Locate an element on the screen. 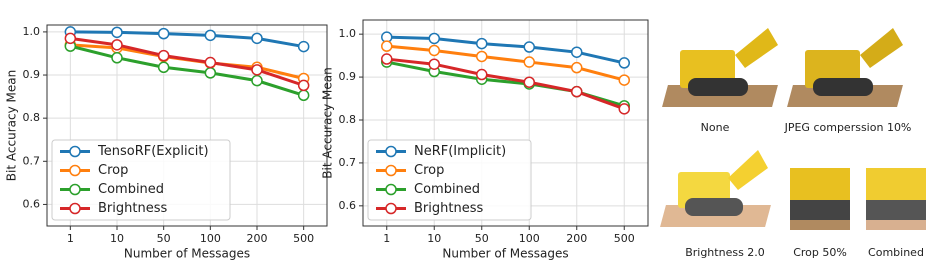 This screenshot has width=952, height=276. legend-label: NeRF(Implicit) is located at coordinates (460, 151).